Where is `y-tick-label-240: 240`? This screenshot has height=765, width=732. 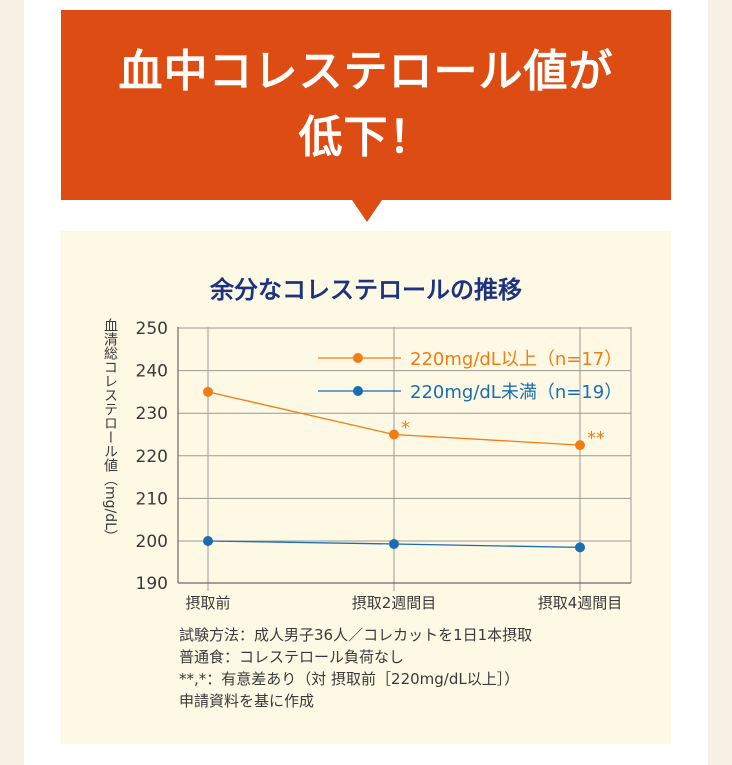
y-tick-label-240: 240 is located at coordinates (152, 372).